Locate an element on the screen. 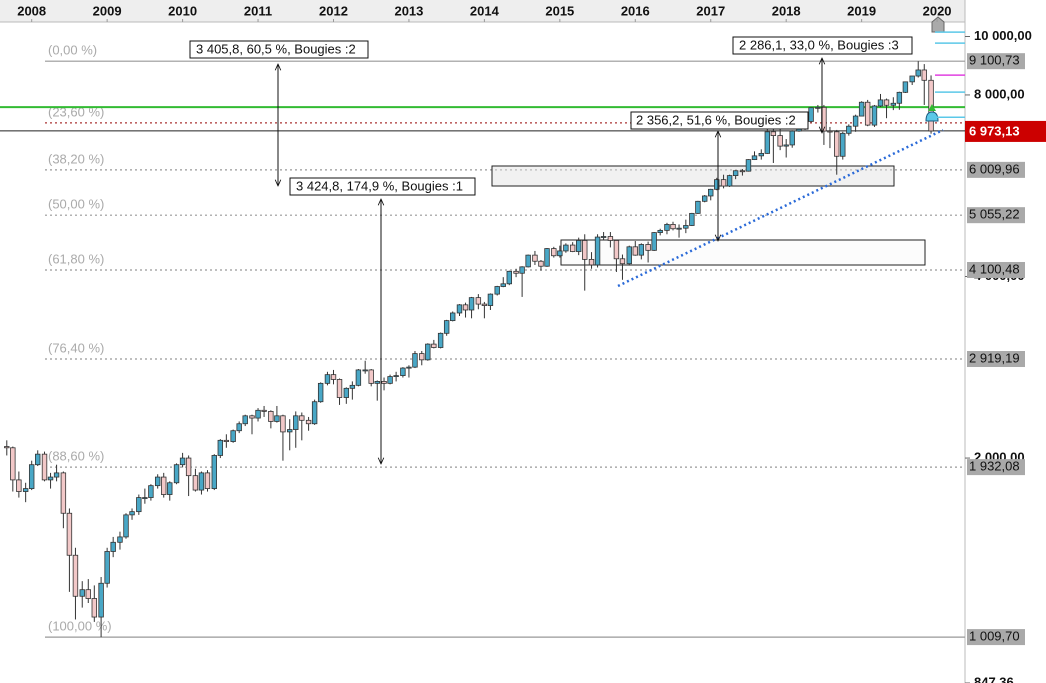 This screenshot has width=1046, height=683. fib-value-label: 1 009,70 is located at coordinates (994, 636).